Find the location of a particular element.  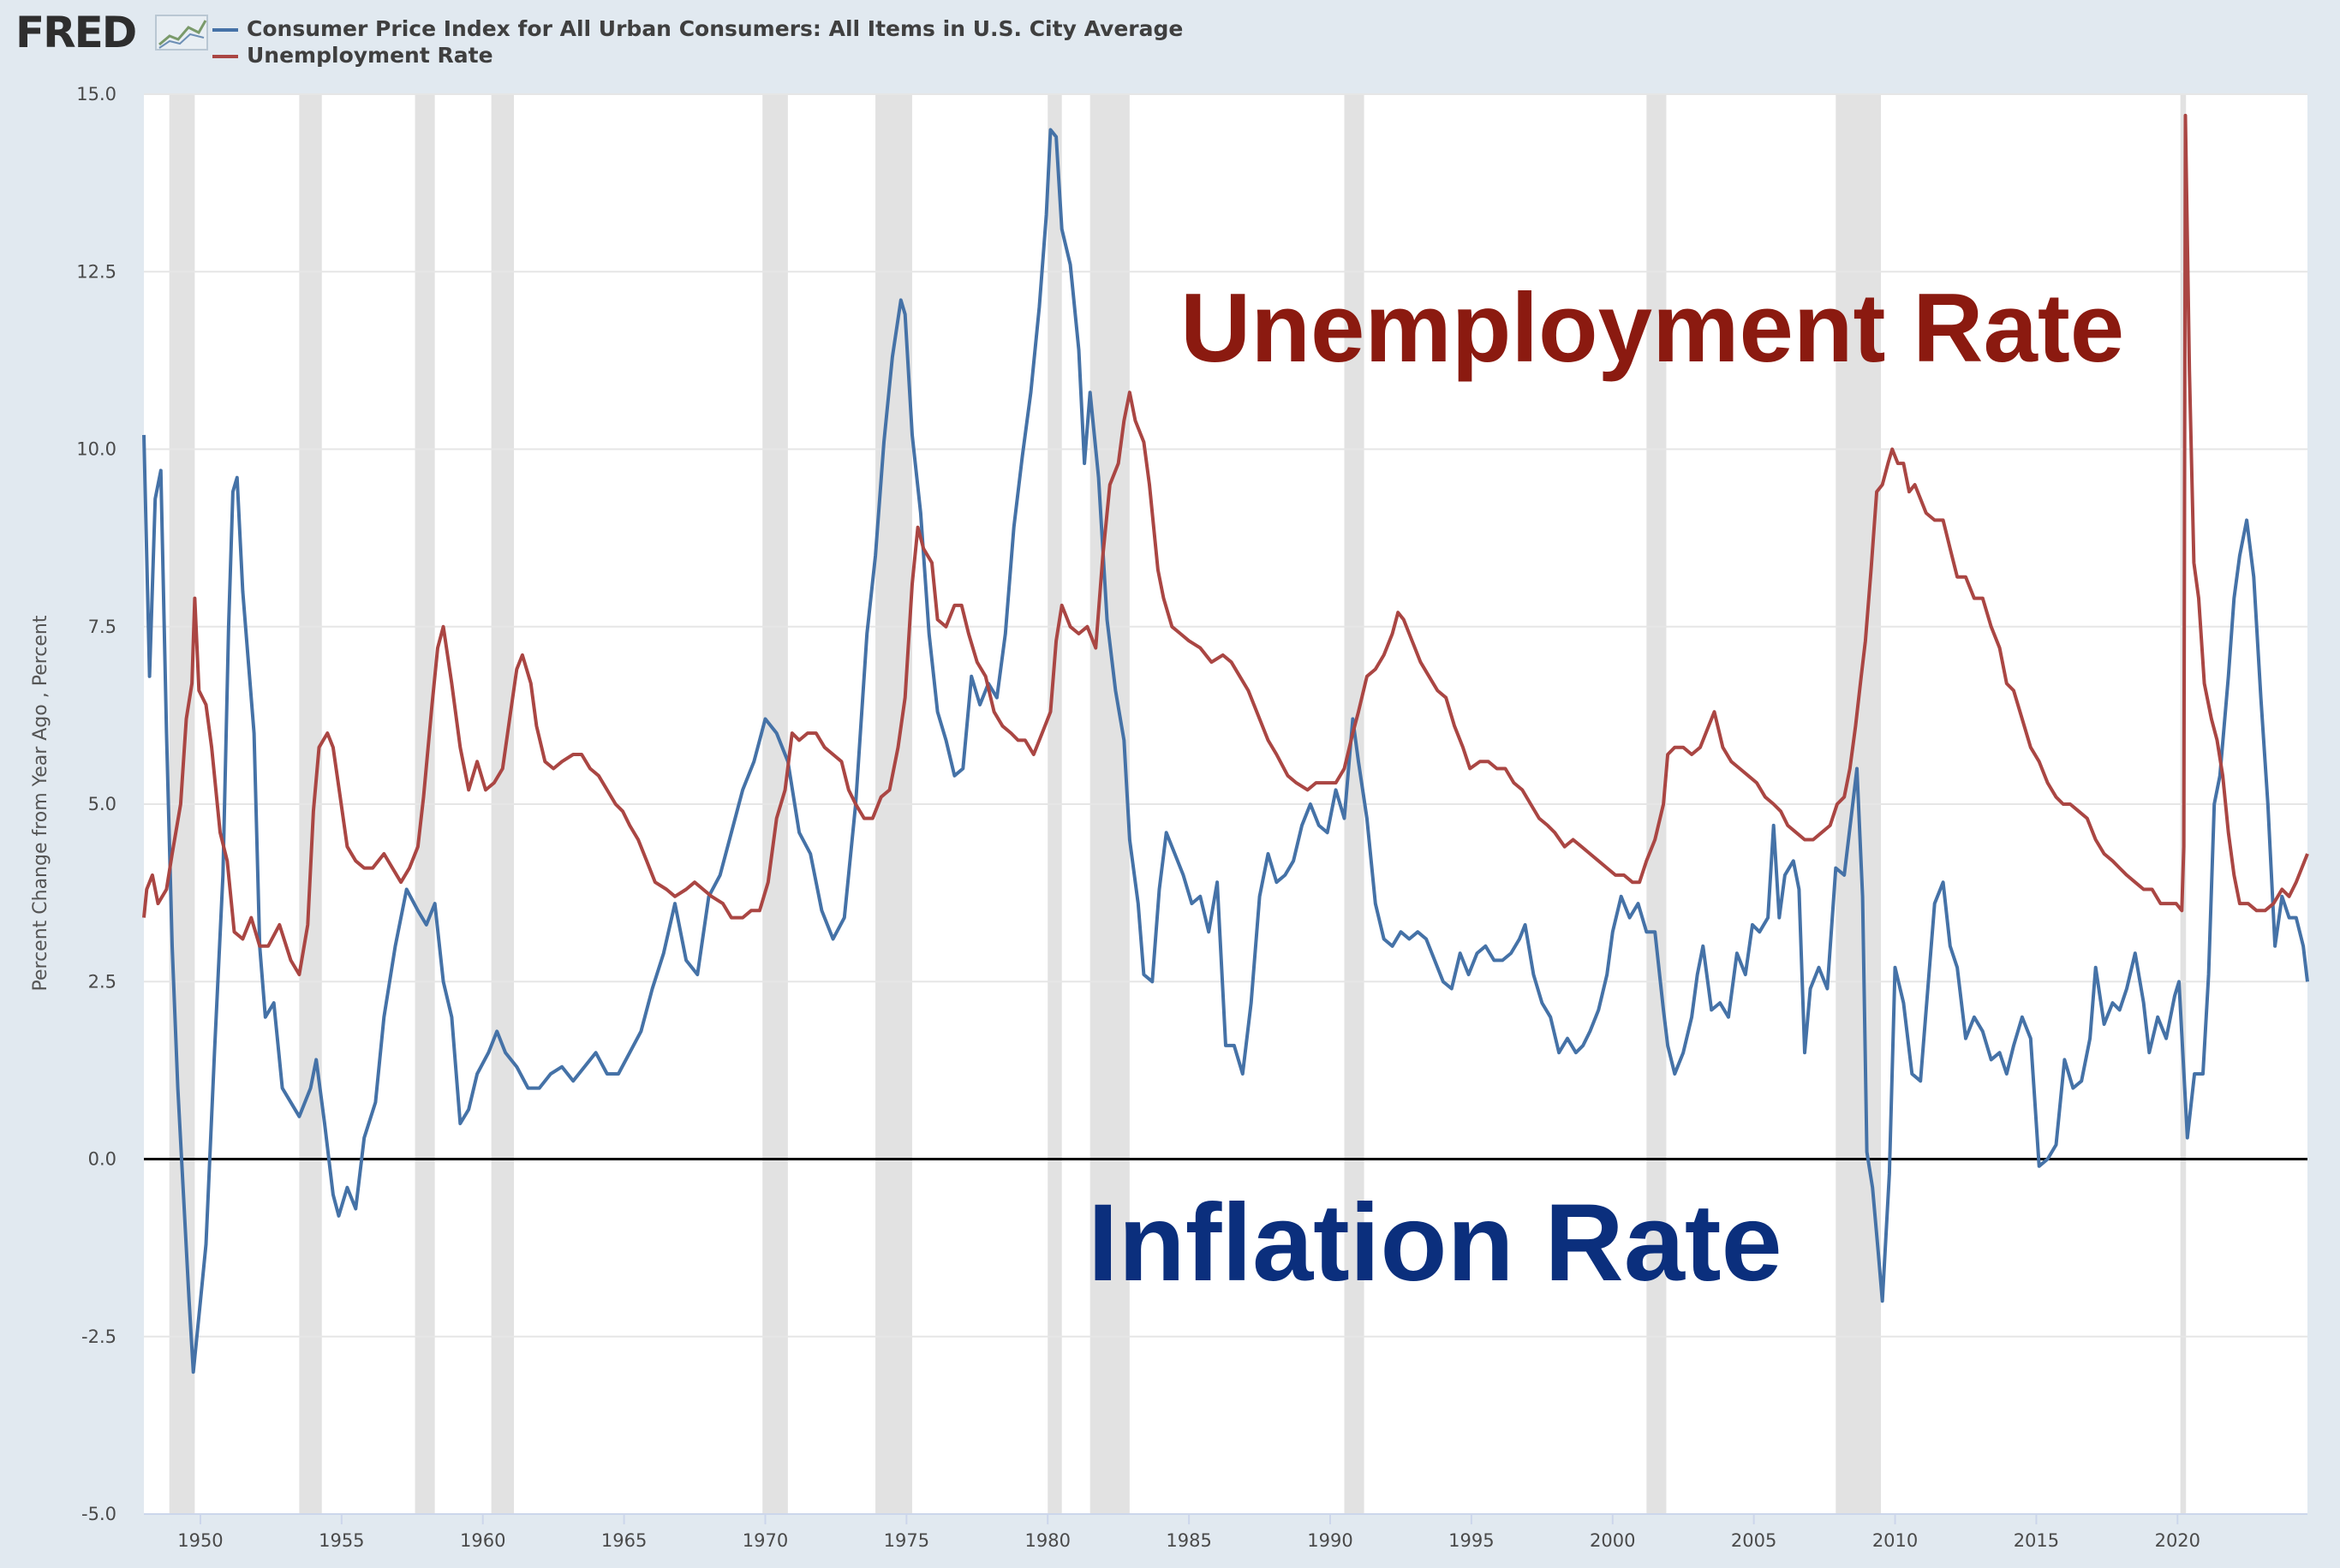

x-tick-label: 1995 is located at coordinates (1471, 1540).